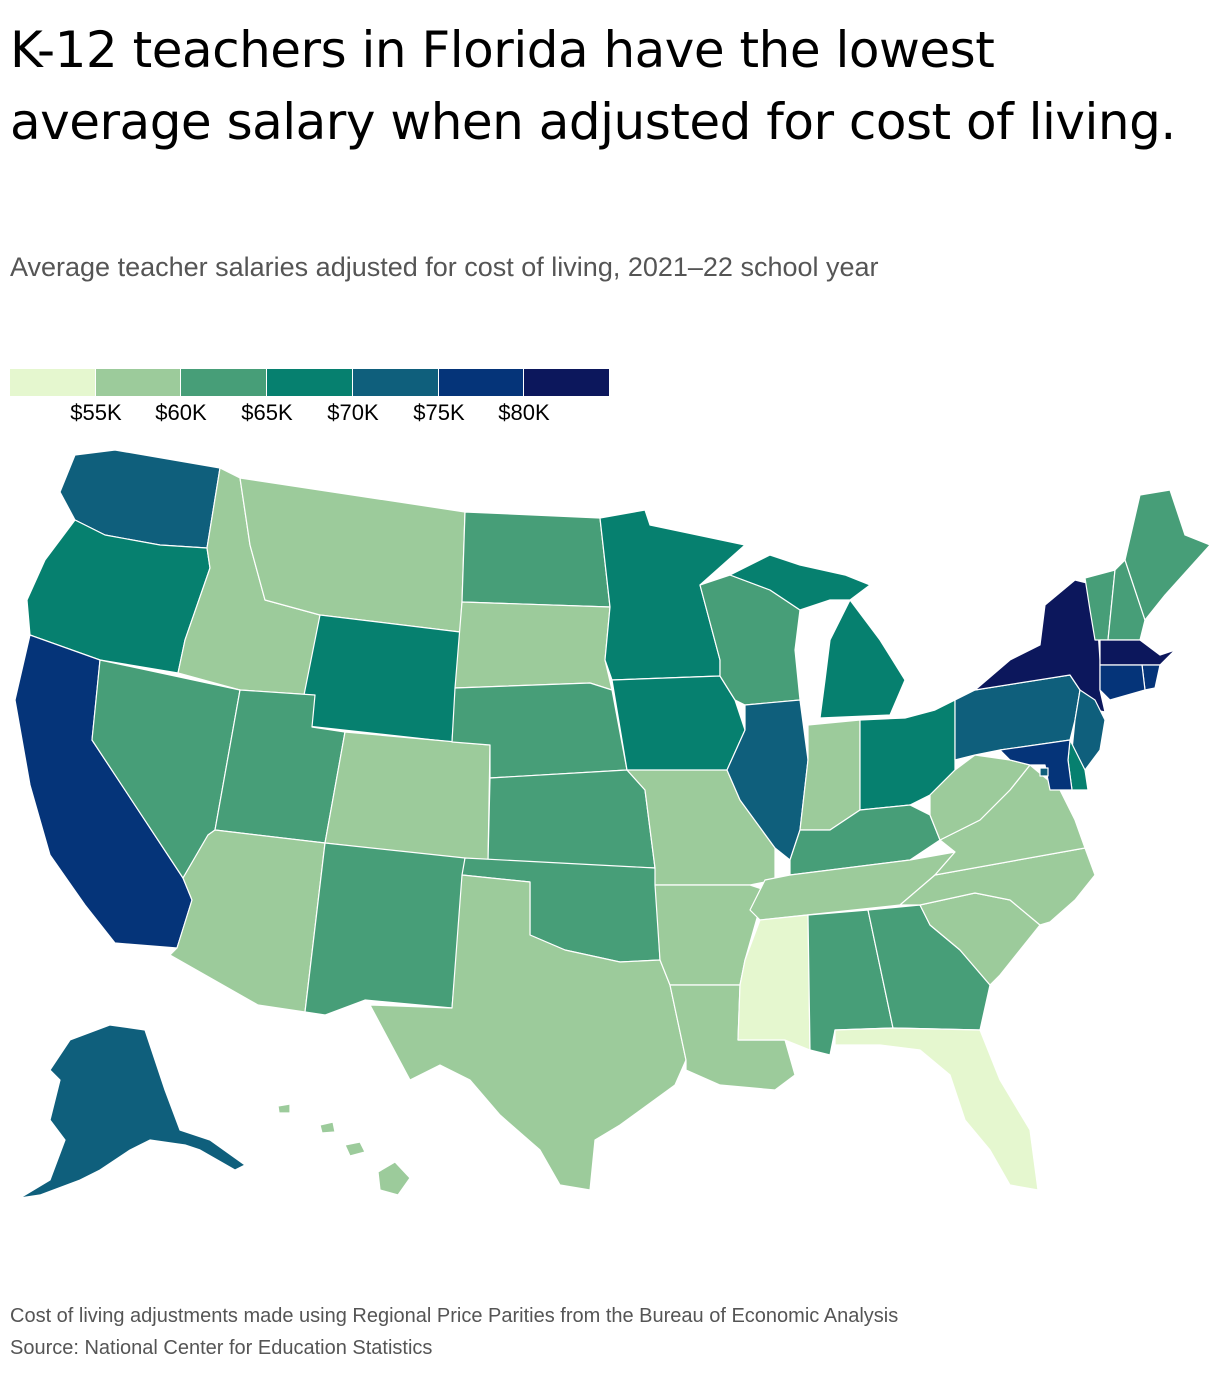 The height and width of the screenshot is (1382, 1220). I want to click on legend-swatches, so click(310, 382).